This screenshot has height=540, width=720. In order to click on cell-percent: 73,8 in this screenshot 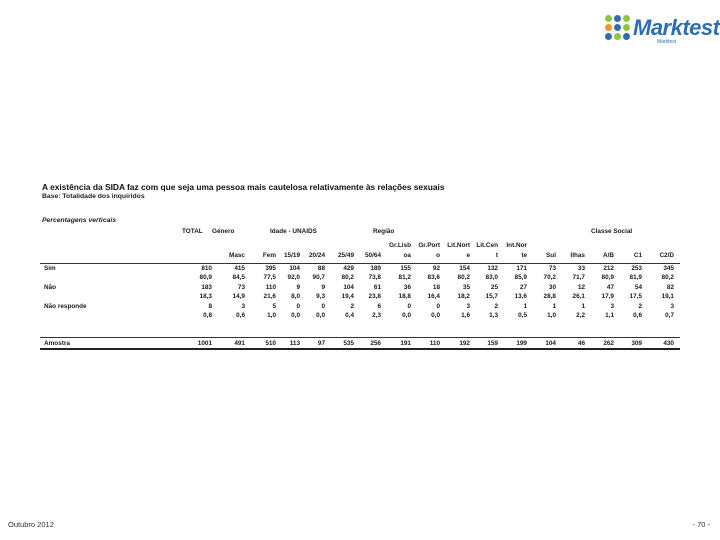, I will do `click(374, 277)`.